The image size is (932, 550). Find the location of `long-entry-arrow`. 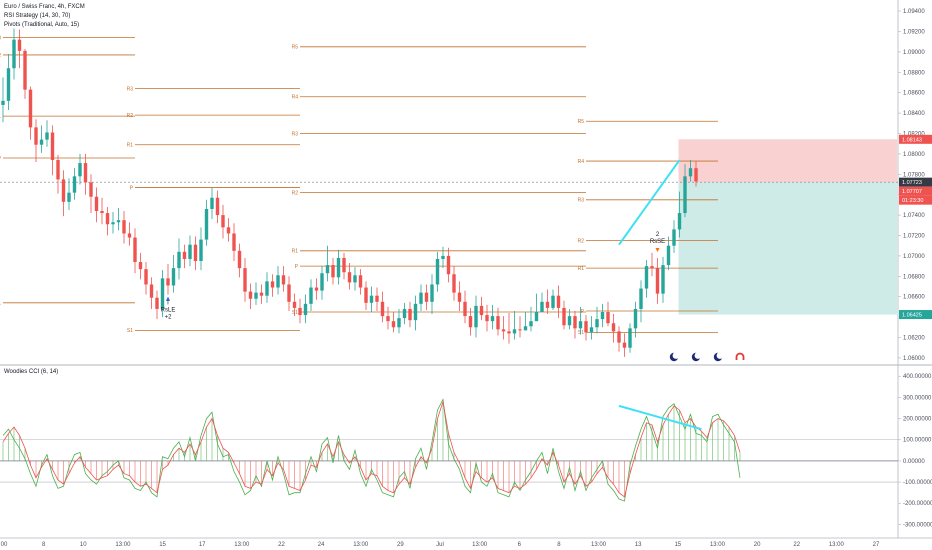

long-entry-arrow is located at coordinates (168, 298).